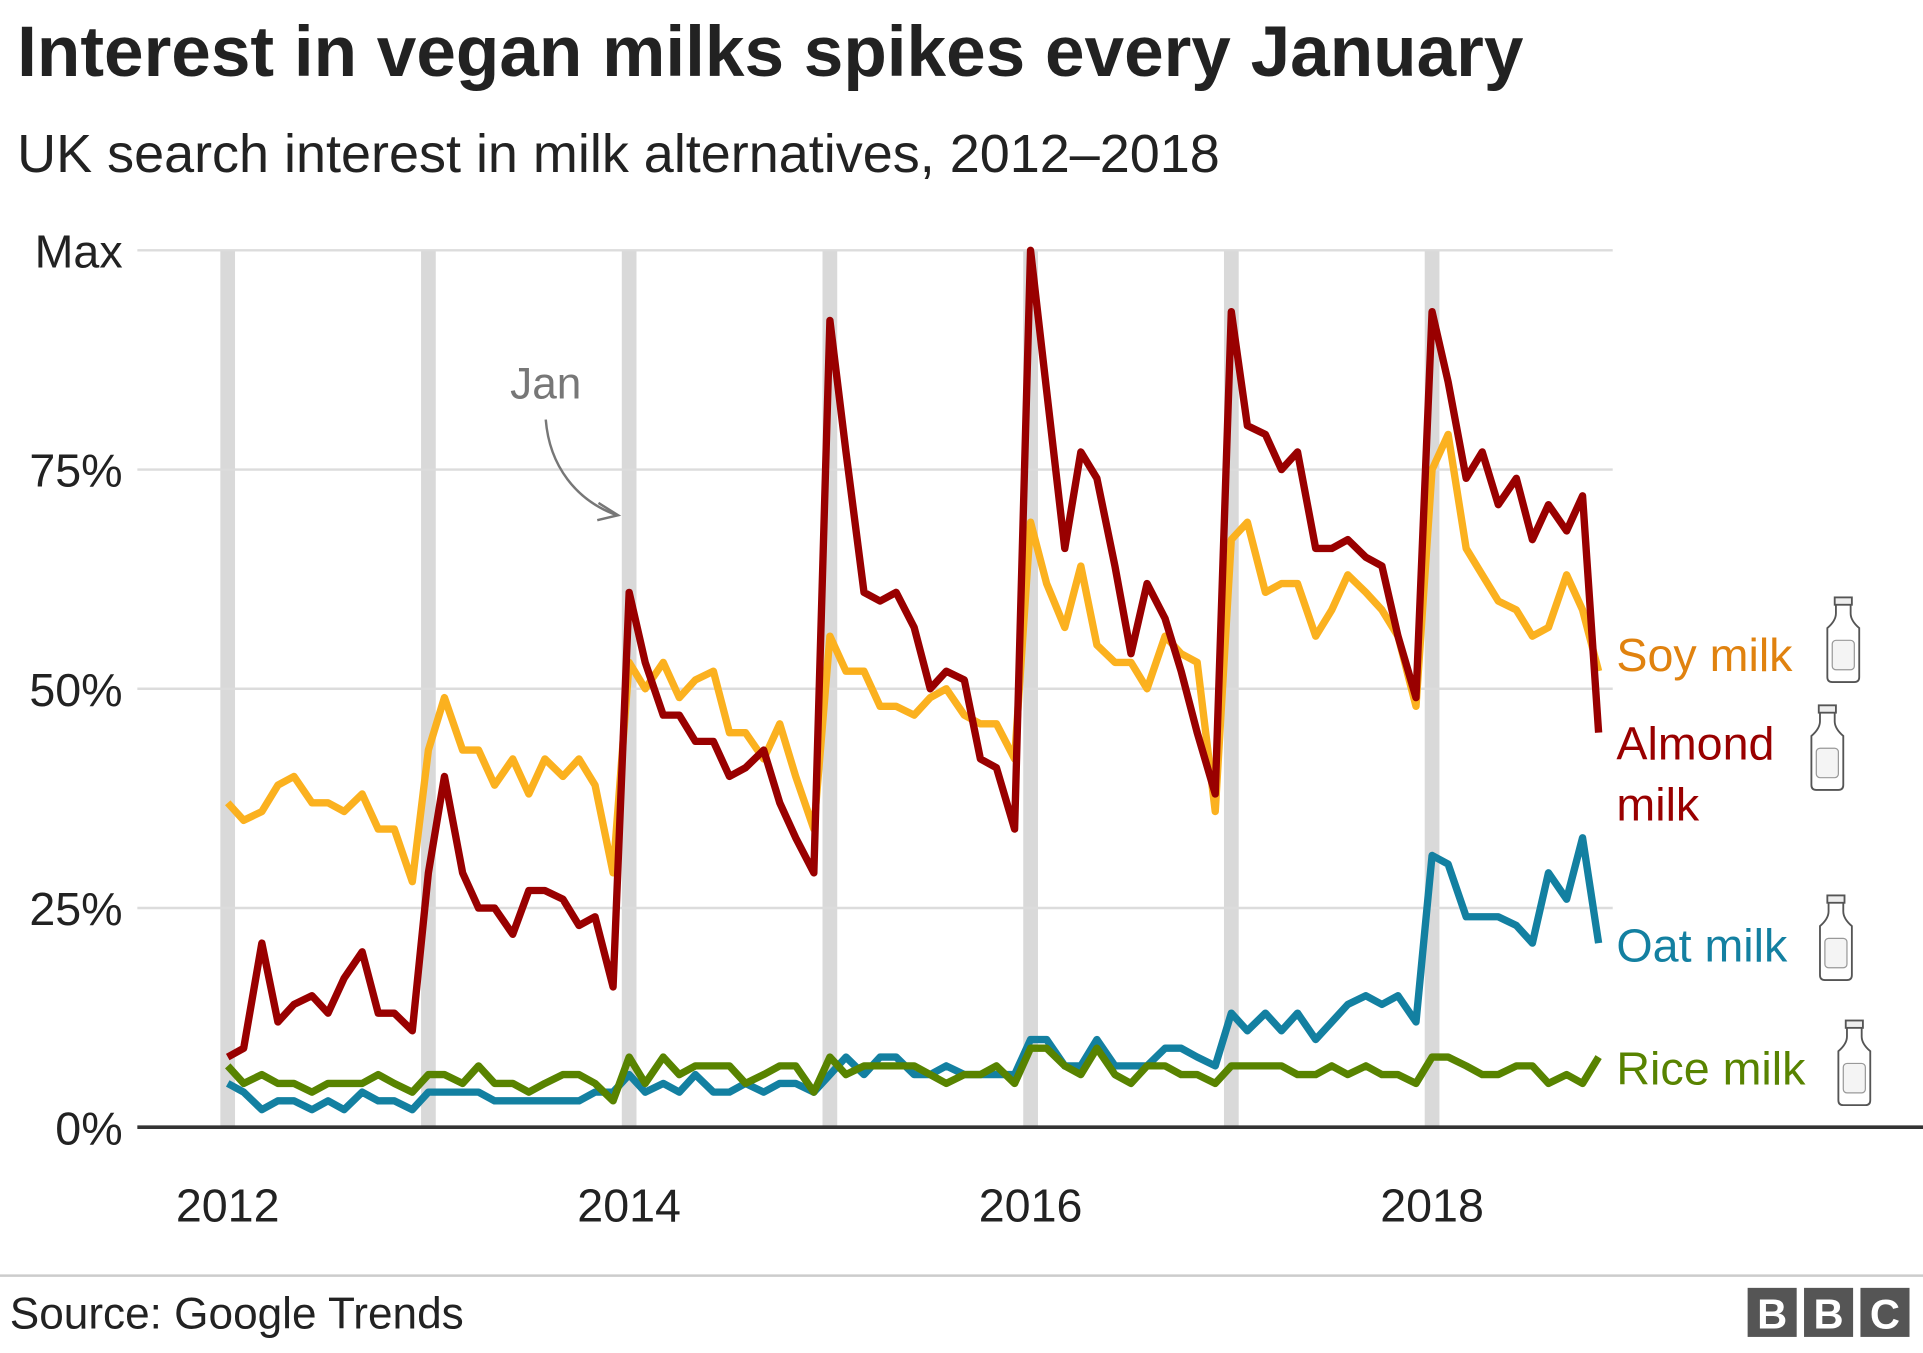 This screenshot has height=1353, width=1923. What do you see at coordinates (609, 511) in the screenshot?
I see `annotation-arrowhead` at bounding box center [609, 511].